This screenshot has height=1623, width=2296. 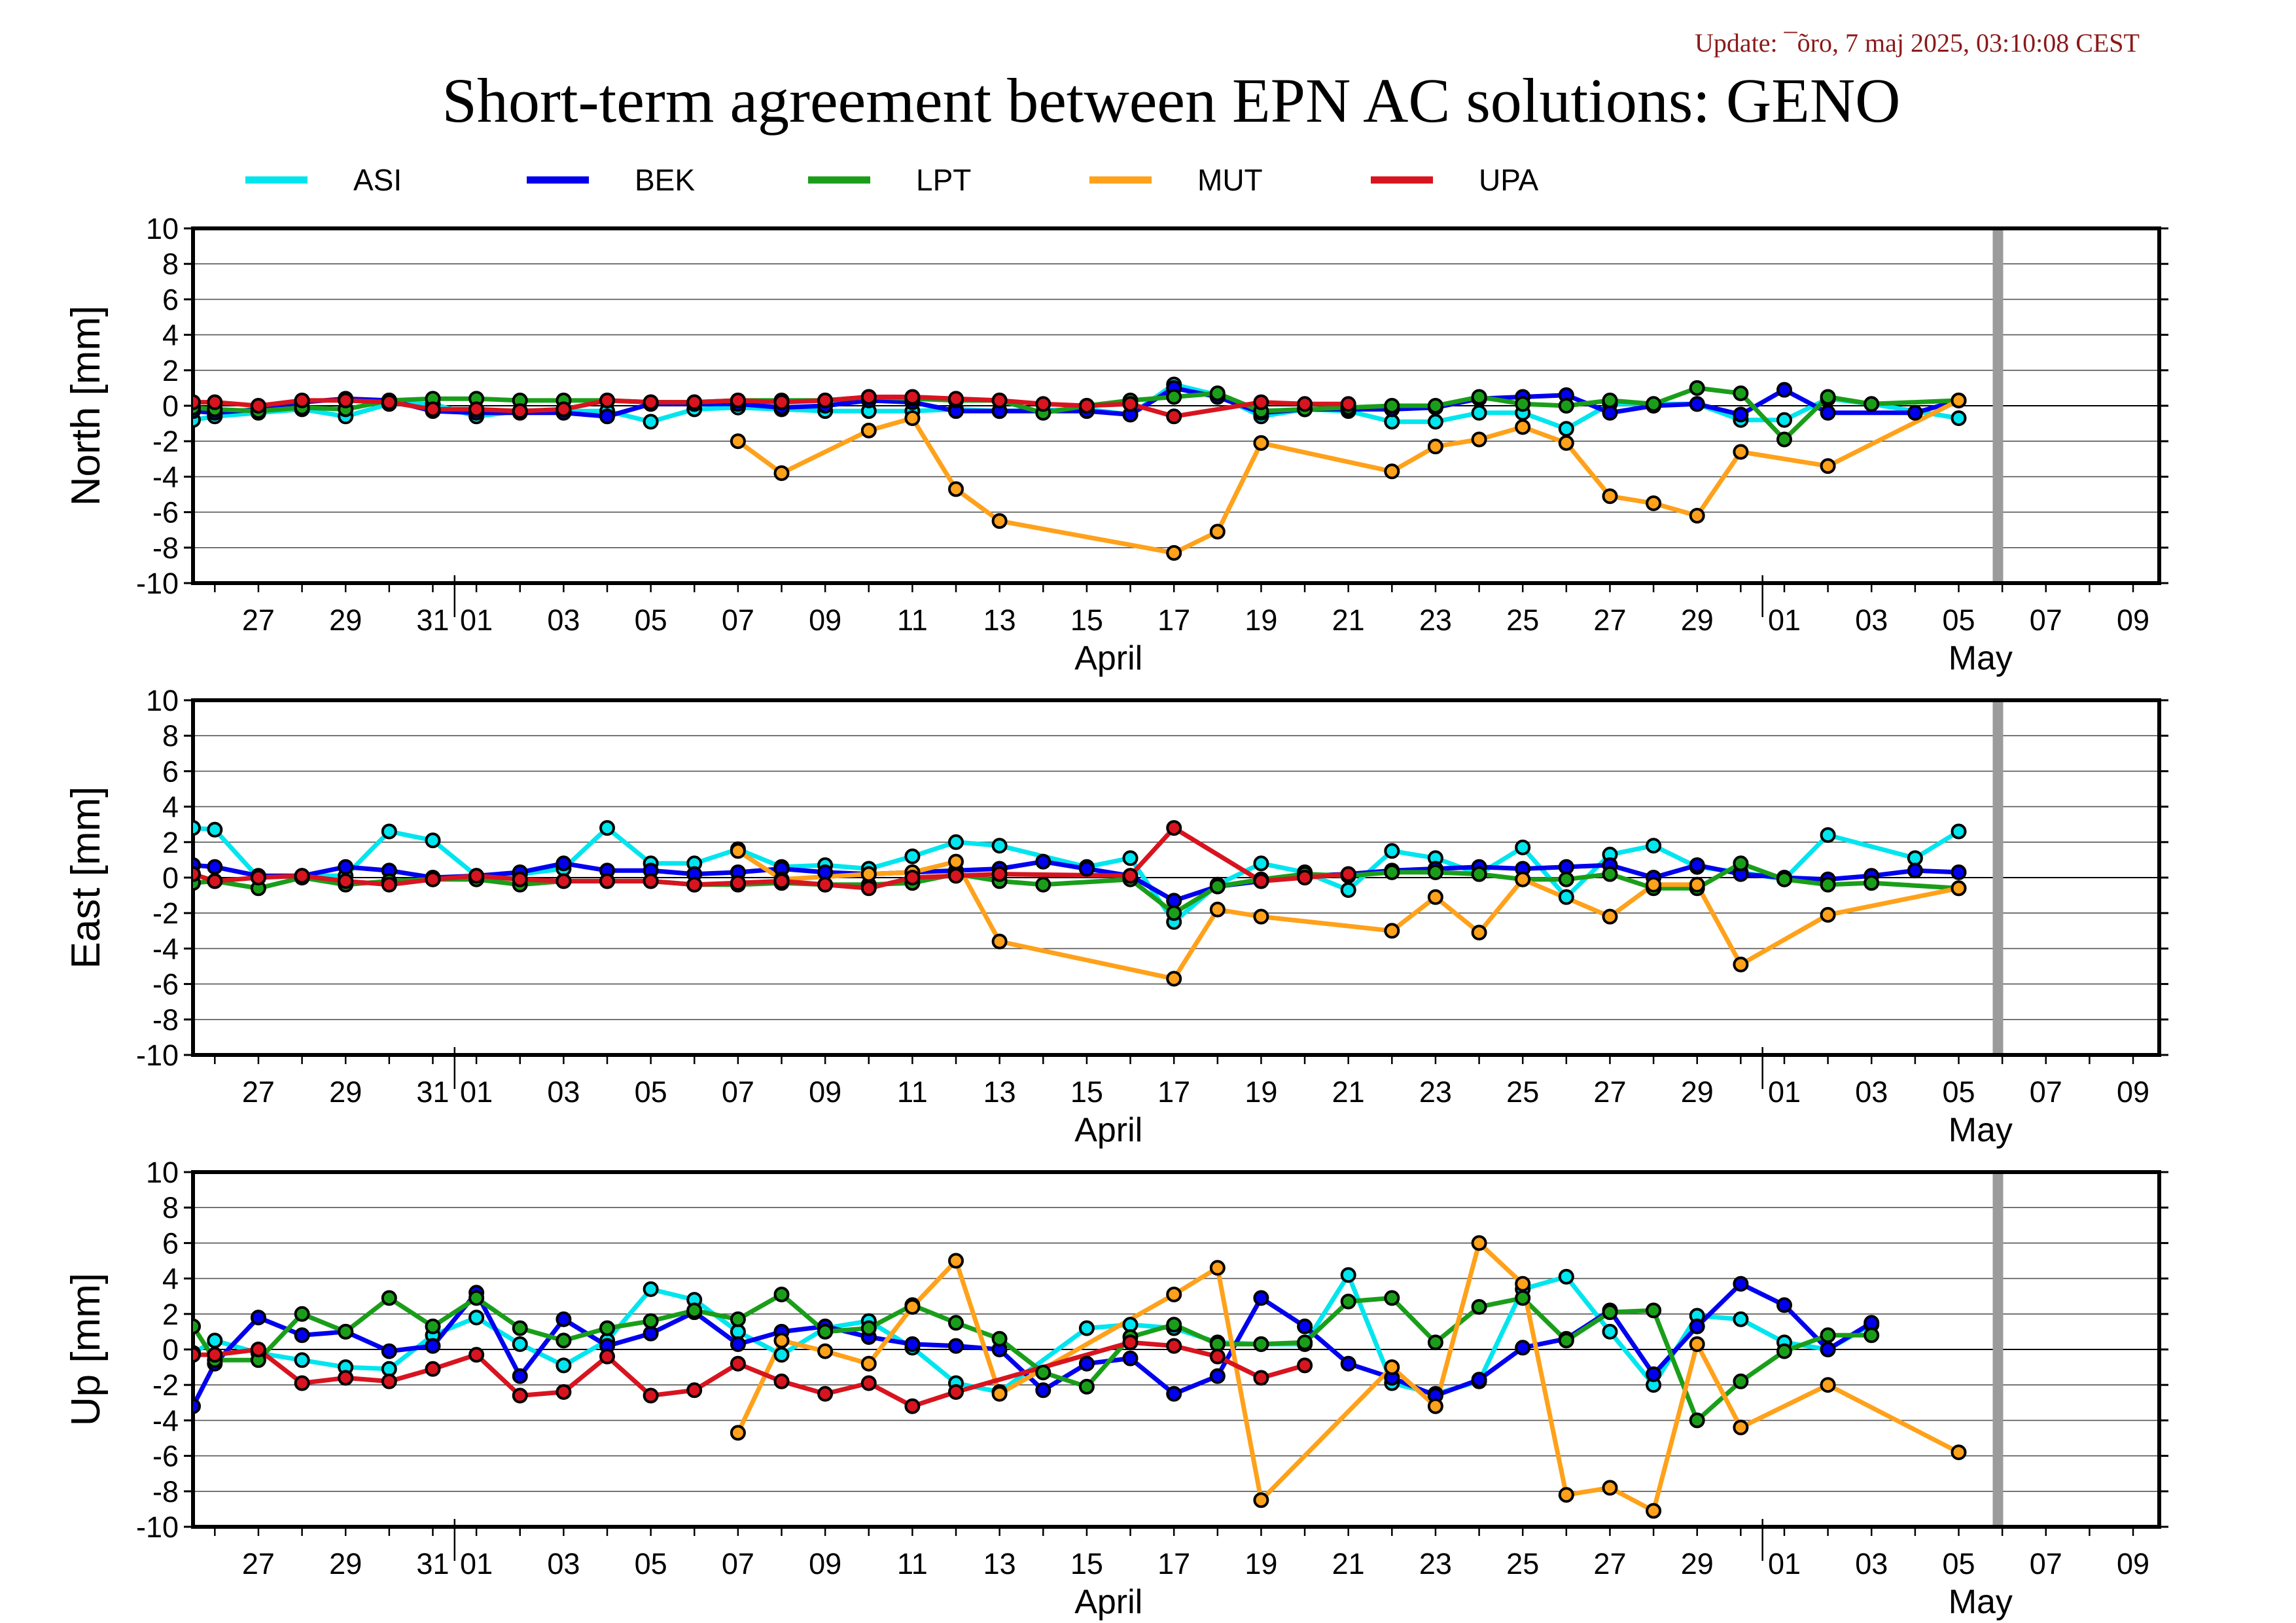 I want to click on x-tick-label: 25, so click(x=1522, y=620).